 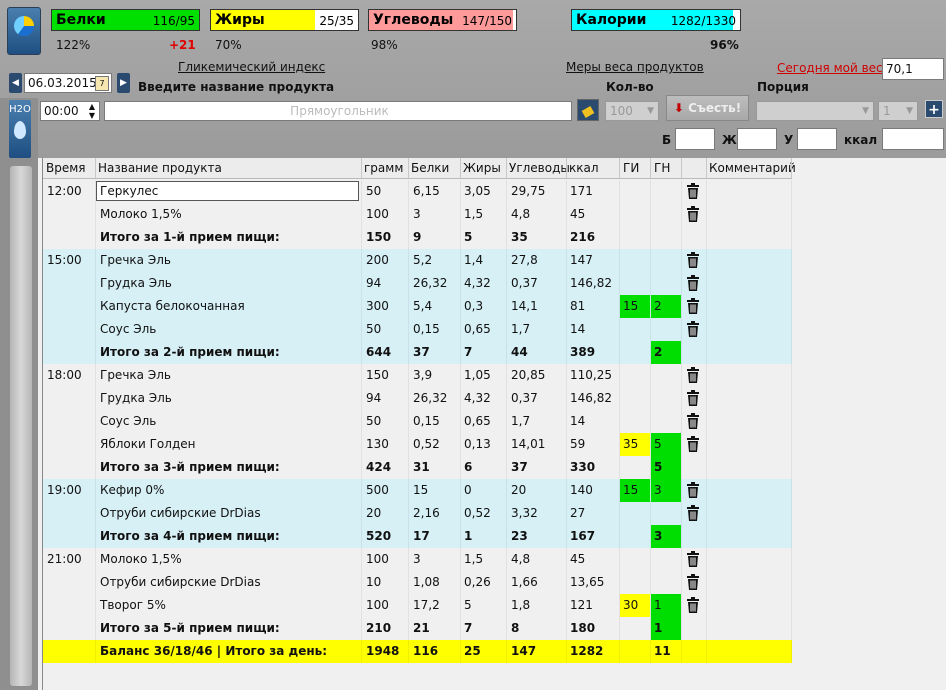 I want to click on col-grams: грамм, so click(x=384, y=168).